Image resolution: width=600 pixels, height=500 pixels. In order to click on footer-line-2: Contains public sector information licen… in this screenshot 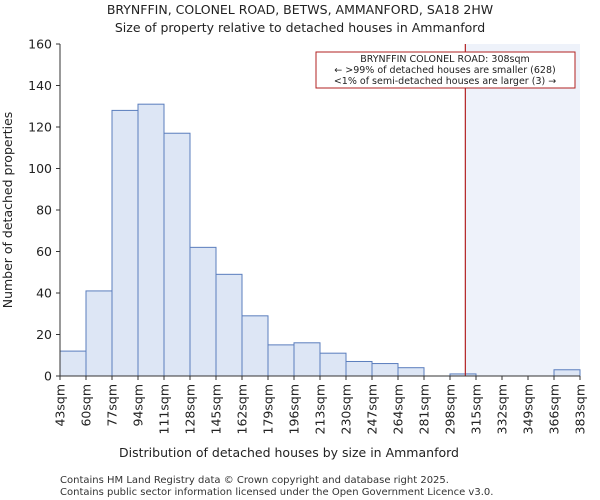, I will do `click(276, 492)`.